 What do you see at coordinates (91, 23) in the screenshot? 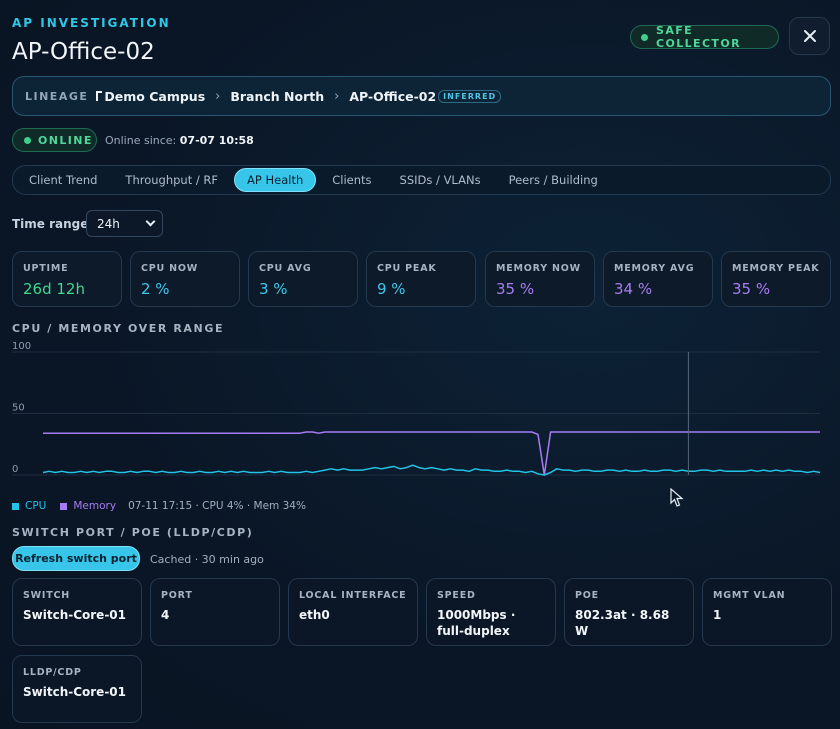
I see `page-kicker: AP INVESTIGATION` at bounding box center [91, 23].